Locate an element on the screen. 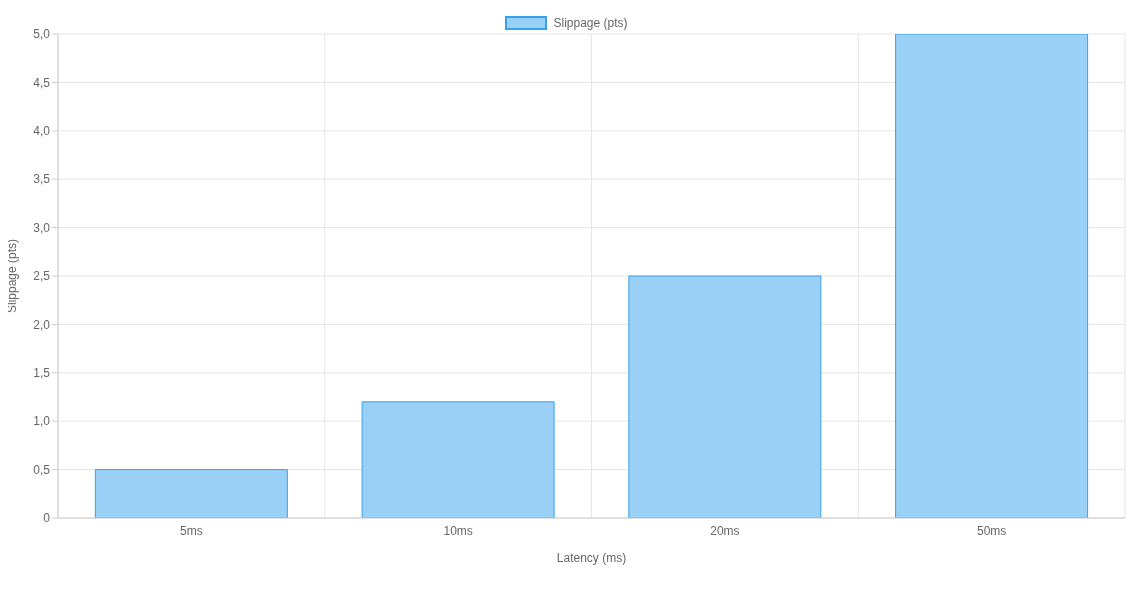 This screenshot has width=1138, height=594. y-tick-label: 4,5 is located at coordinates (42, 82).